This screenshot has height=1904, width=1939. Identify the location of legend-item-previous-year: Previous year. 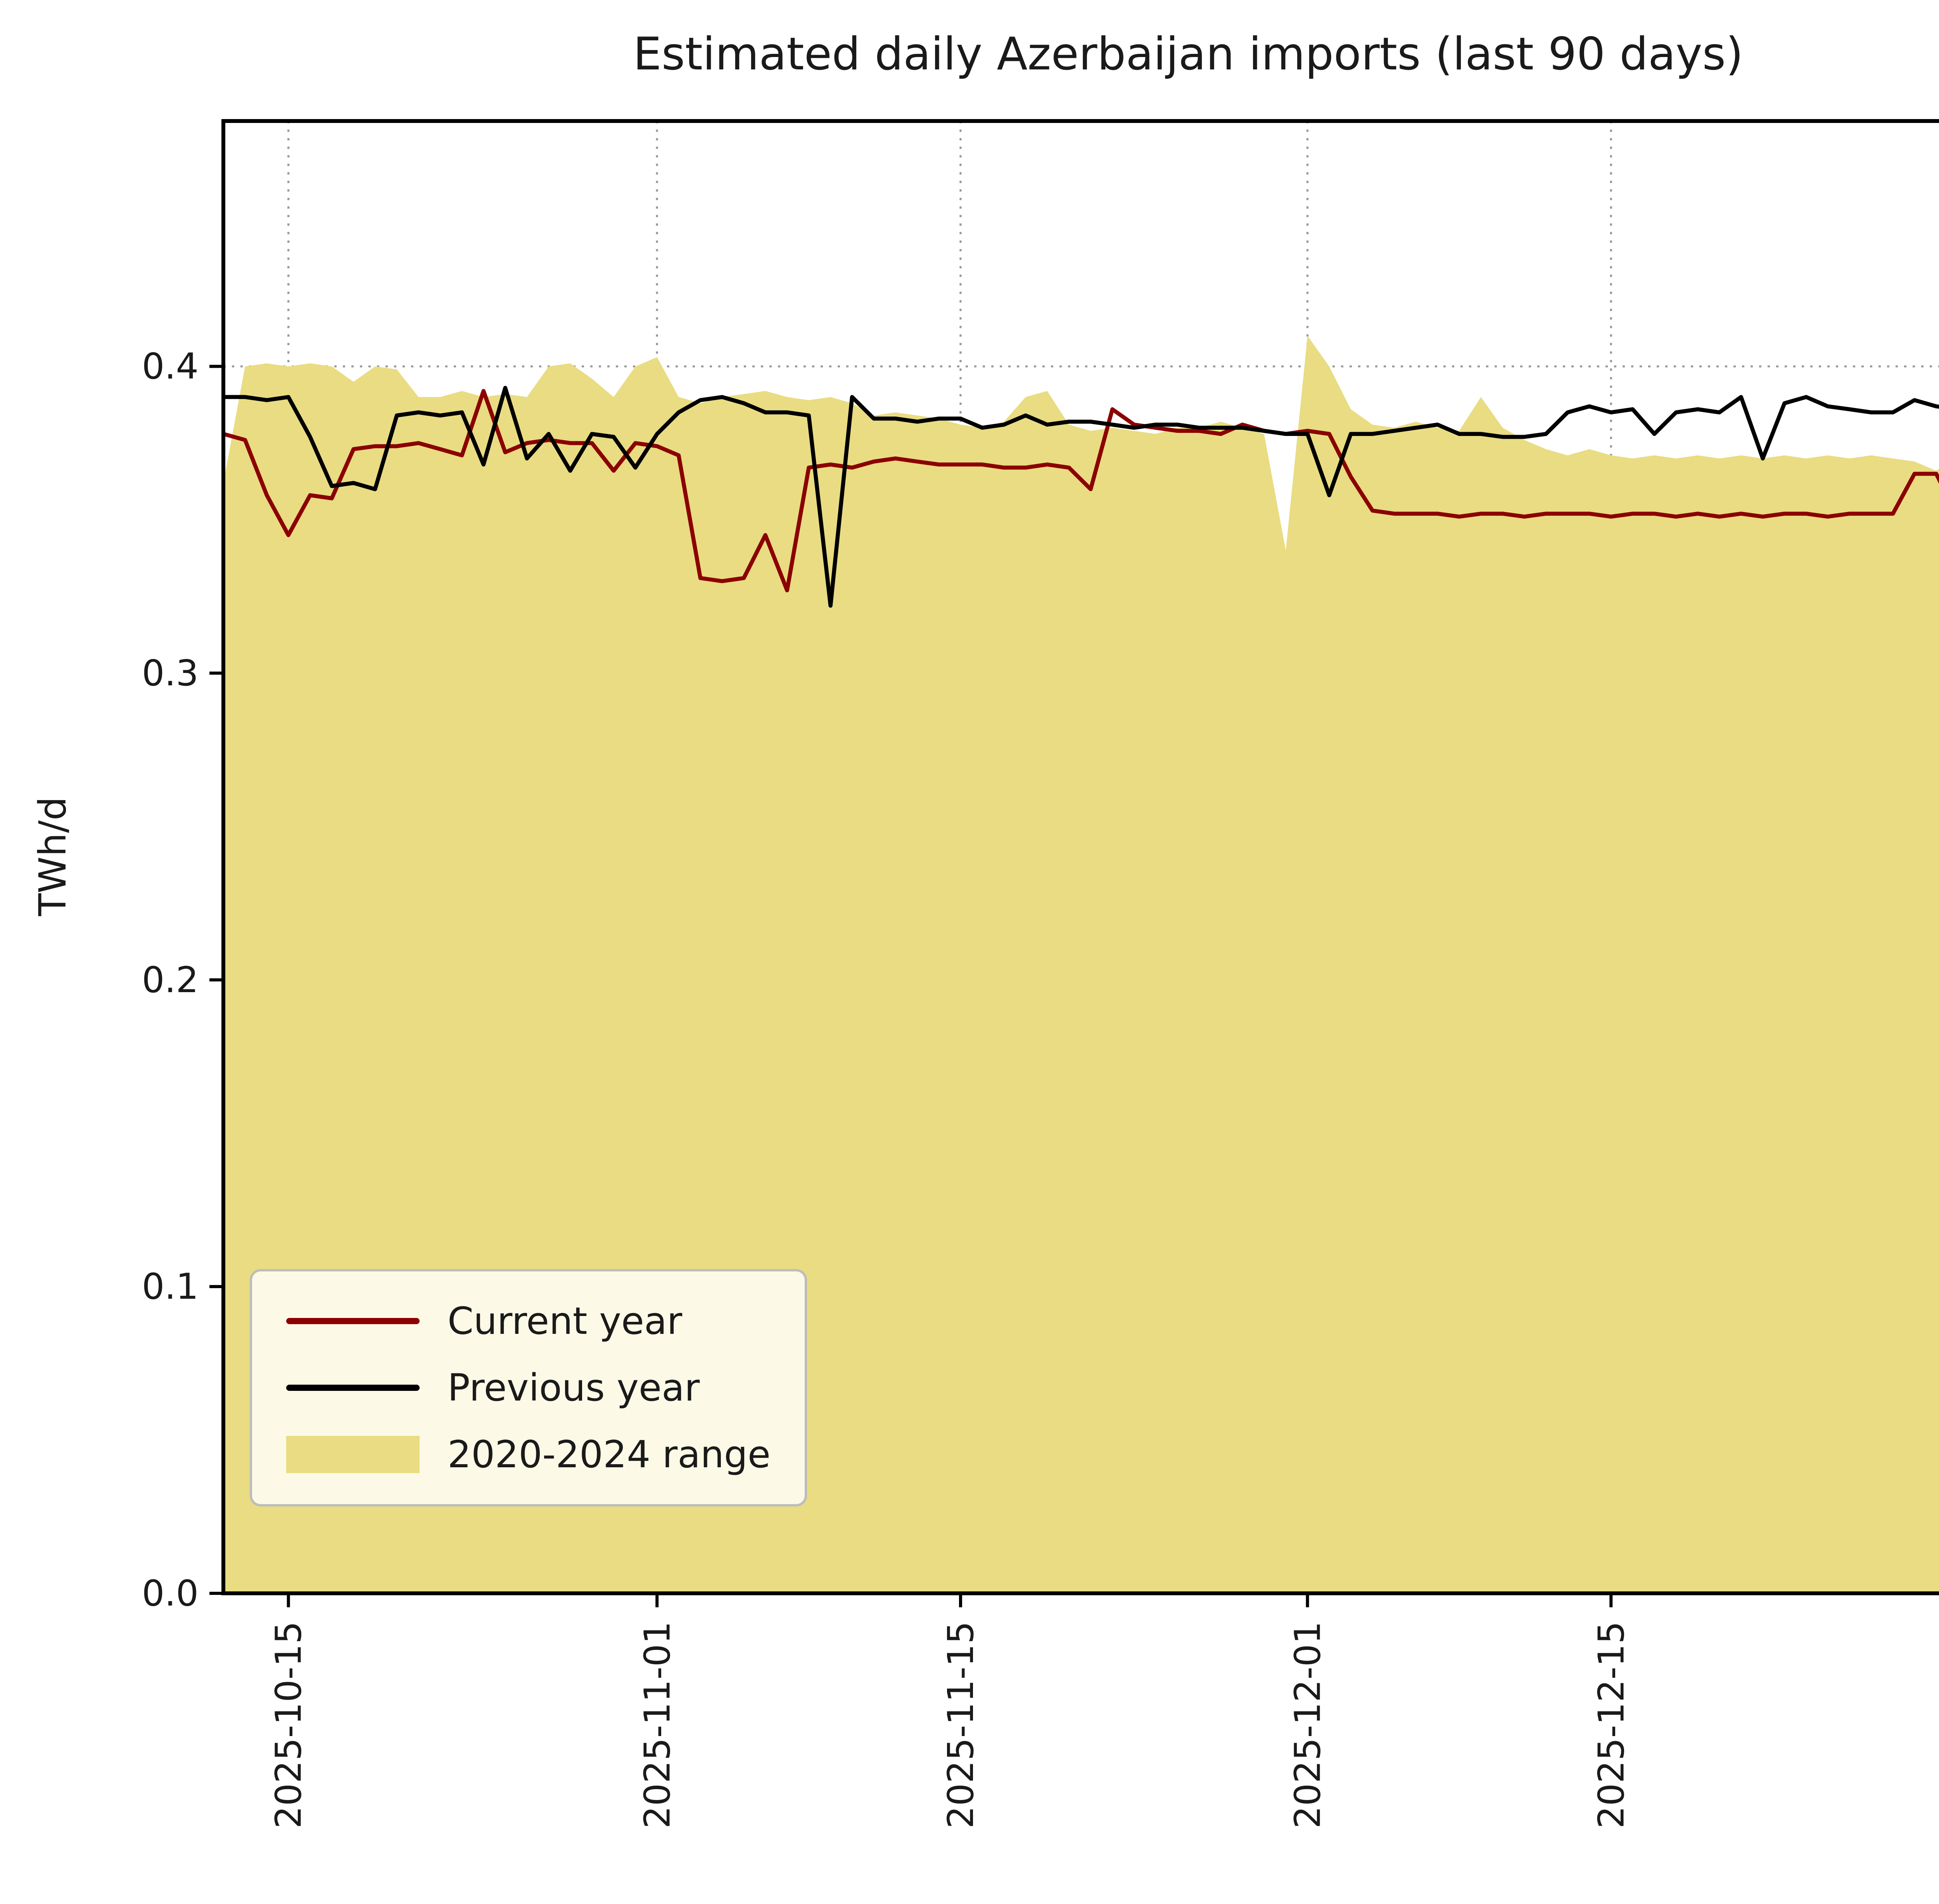
(528, 1387).